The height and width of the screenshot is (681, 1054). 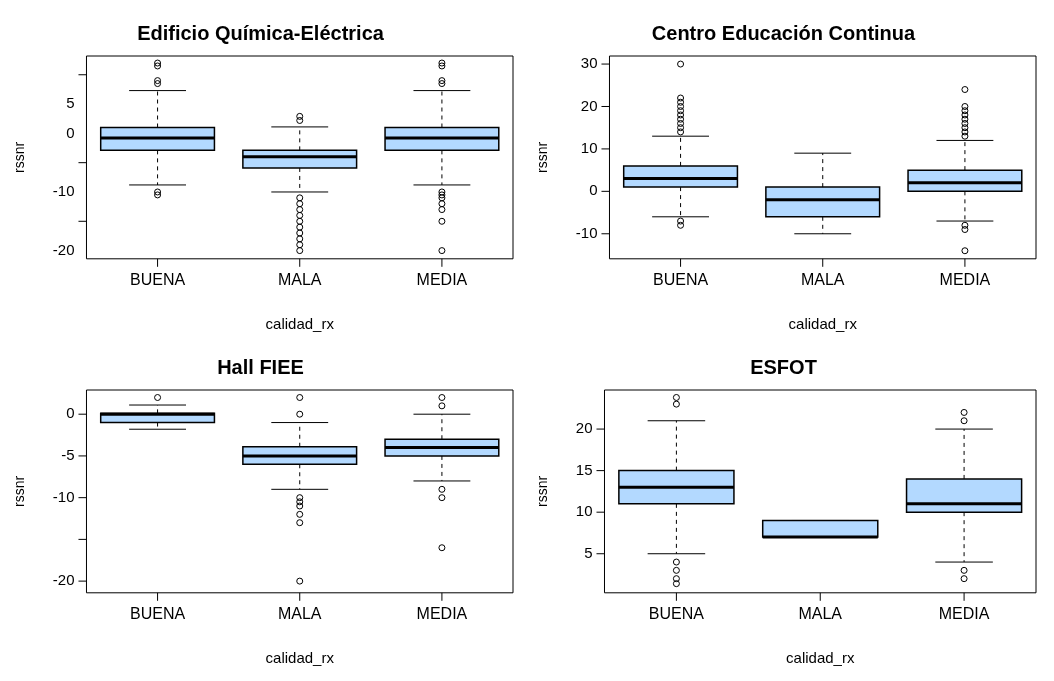 What do you see at coordinates (589, 63) in the screenshot?
I see `y-tick-label: 30` at bounding box center [589, 63].